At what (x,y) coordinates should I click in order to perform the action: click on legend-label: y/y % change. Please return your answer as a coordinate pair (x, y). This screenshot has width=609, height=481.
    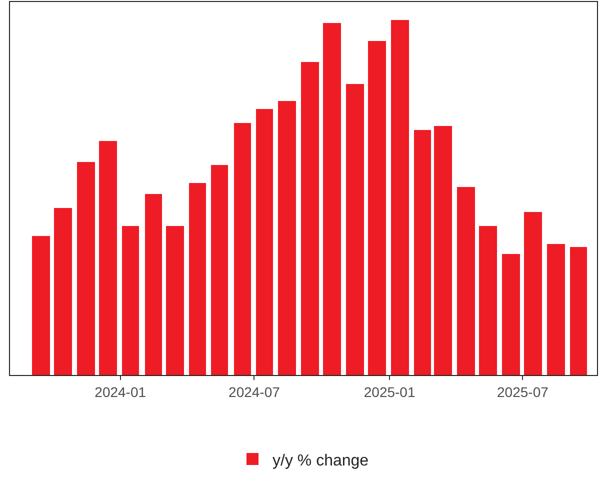
    Looking at the image, I should click on (320, 461).